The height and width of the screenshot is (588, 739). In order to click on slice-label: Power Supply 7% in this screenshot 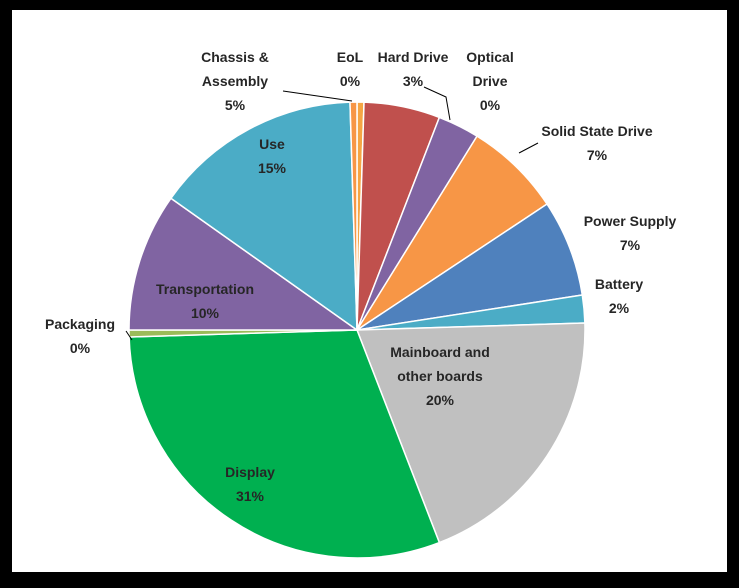, I will do `click(630, 233)`.